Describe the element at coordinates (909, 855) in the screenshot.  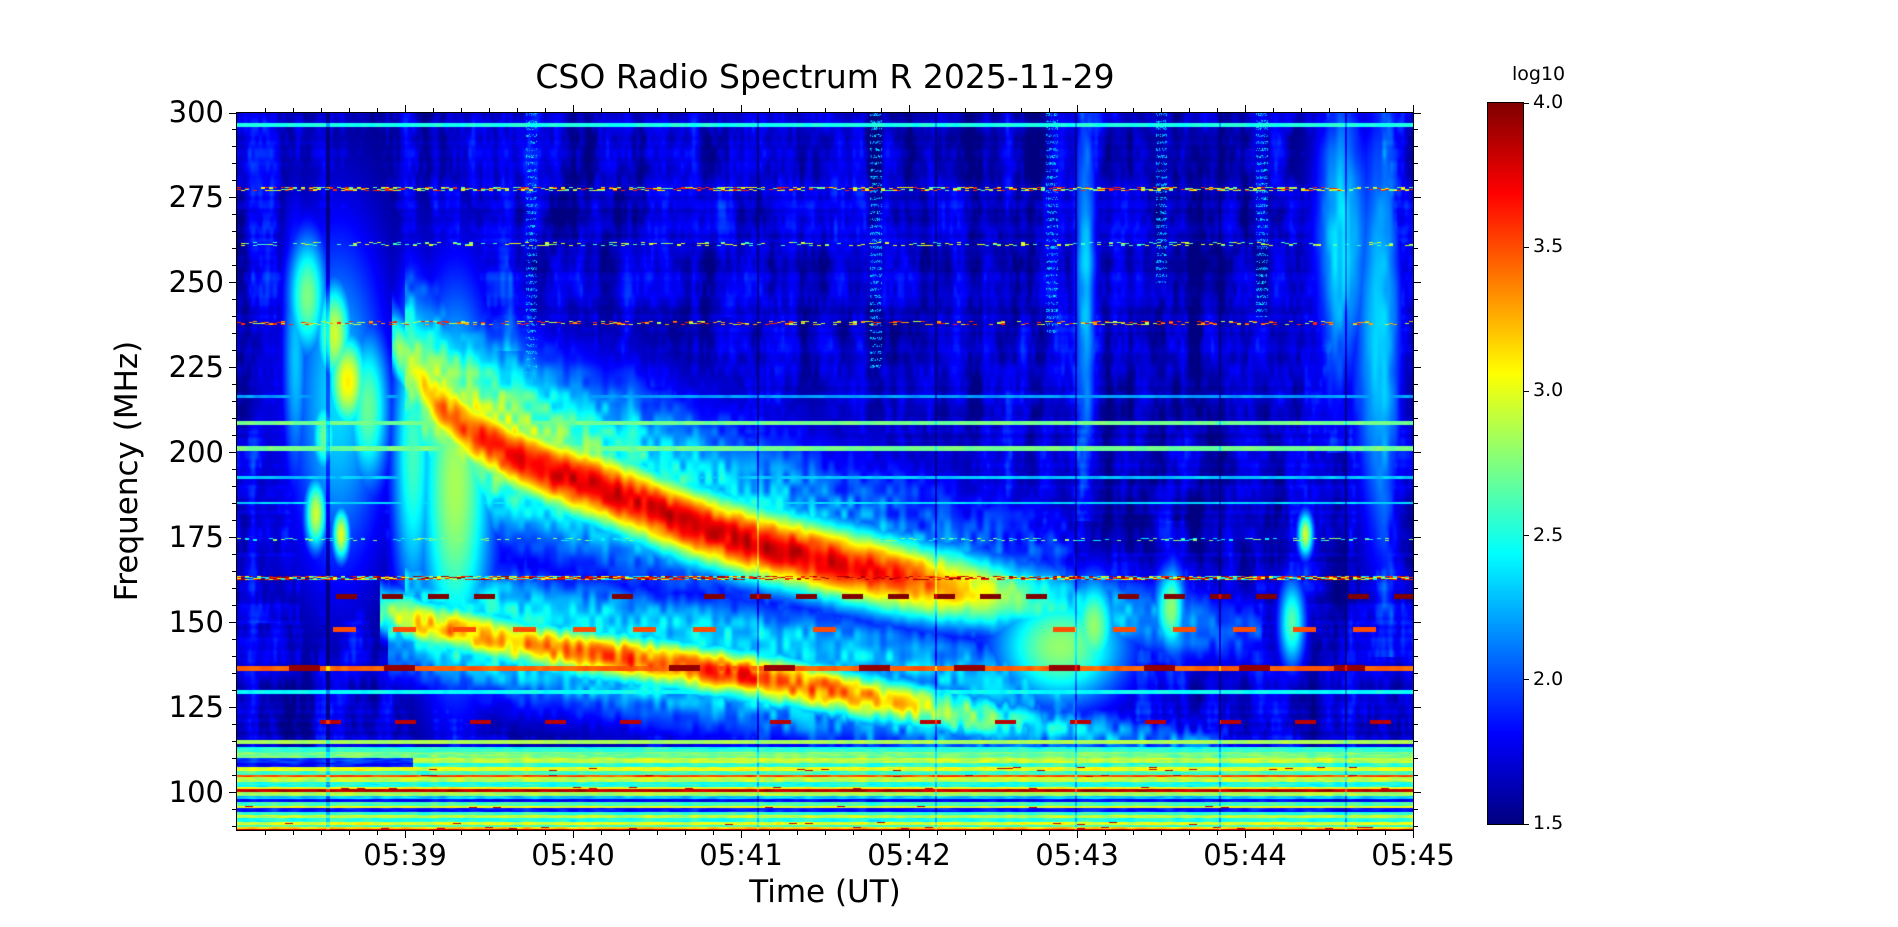
I see `x-tick-label: 05:42` at that location.